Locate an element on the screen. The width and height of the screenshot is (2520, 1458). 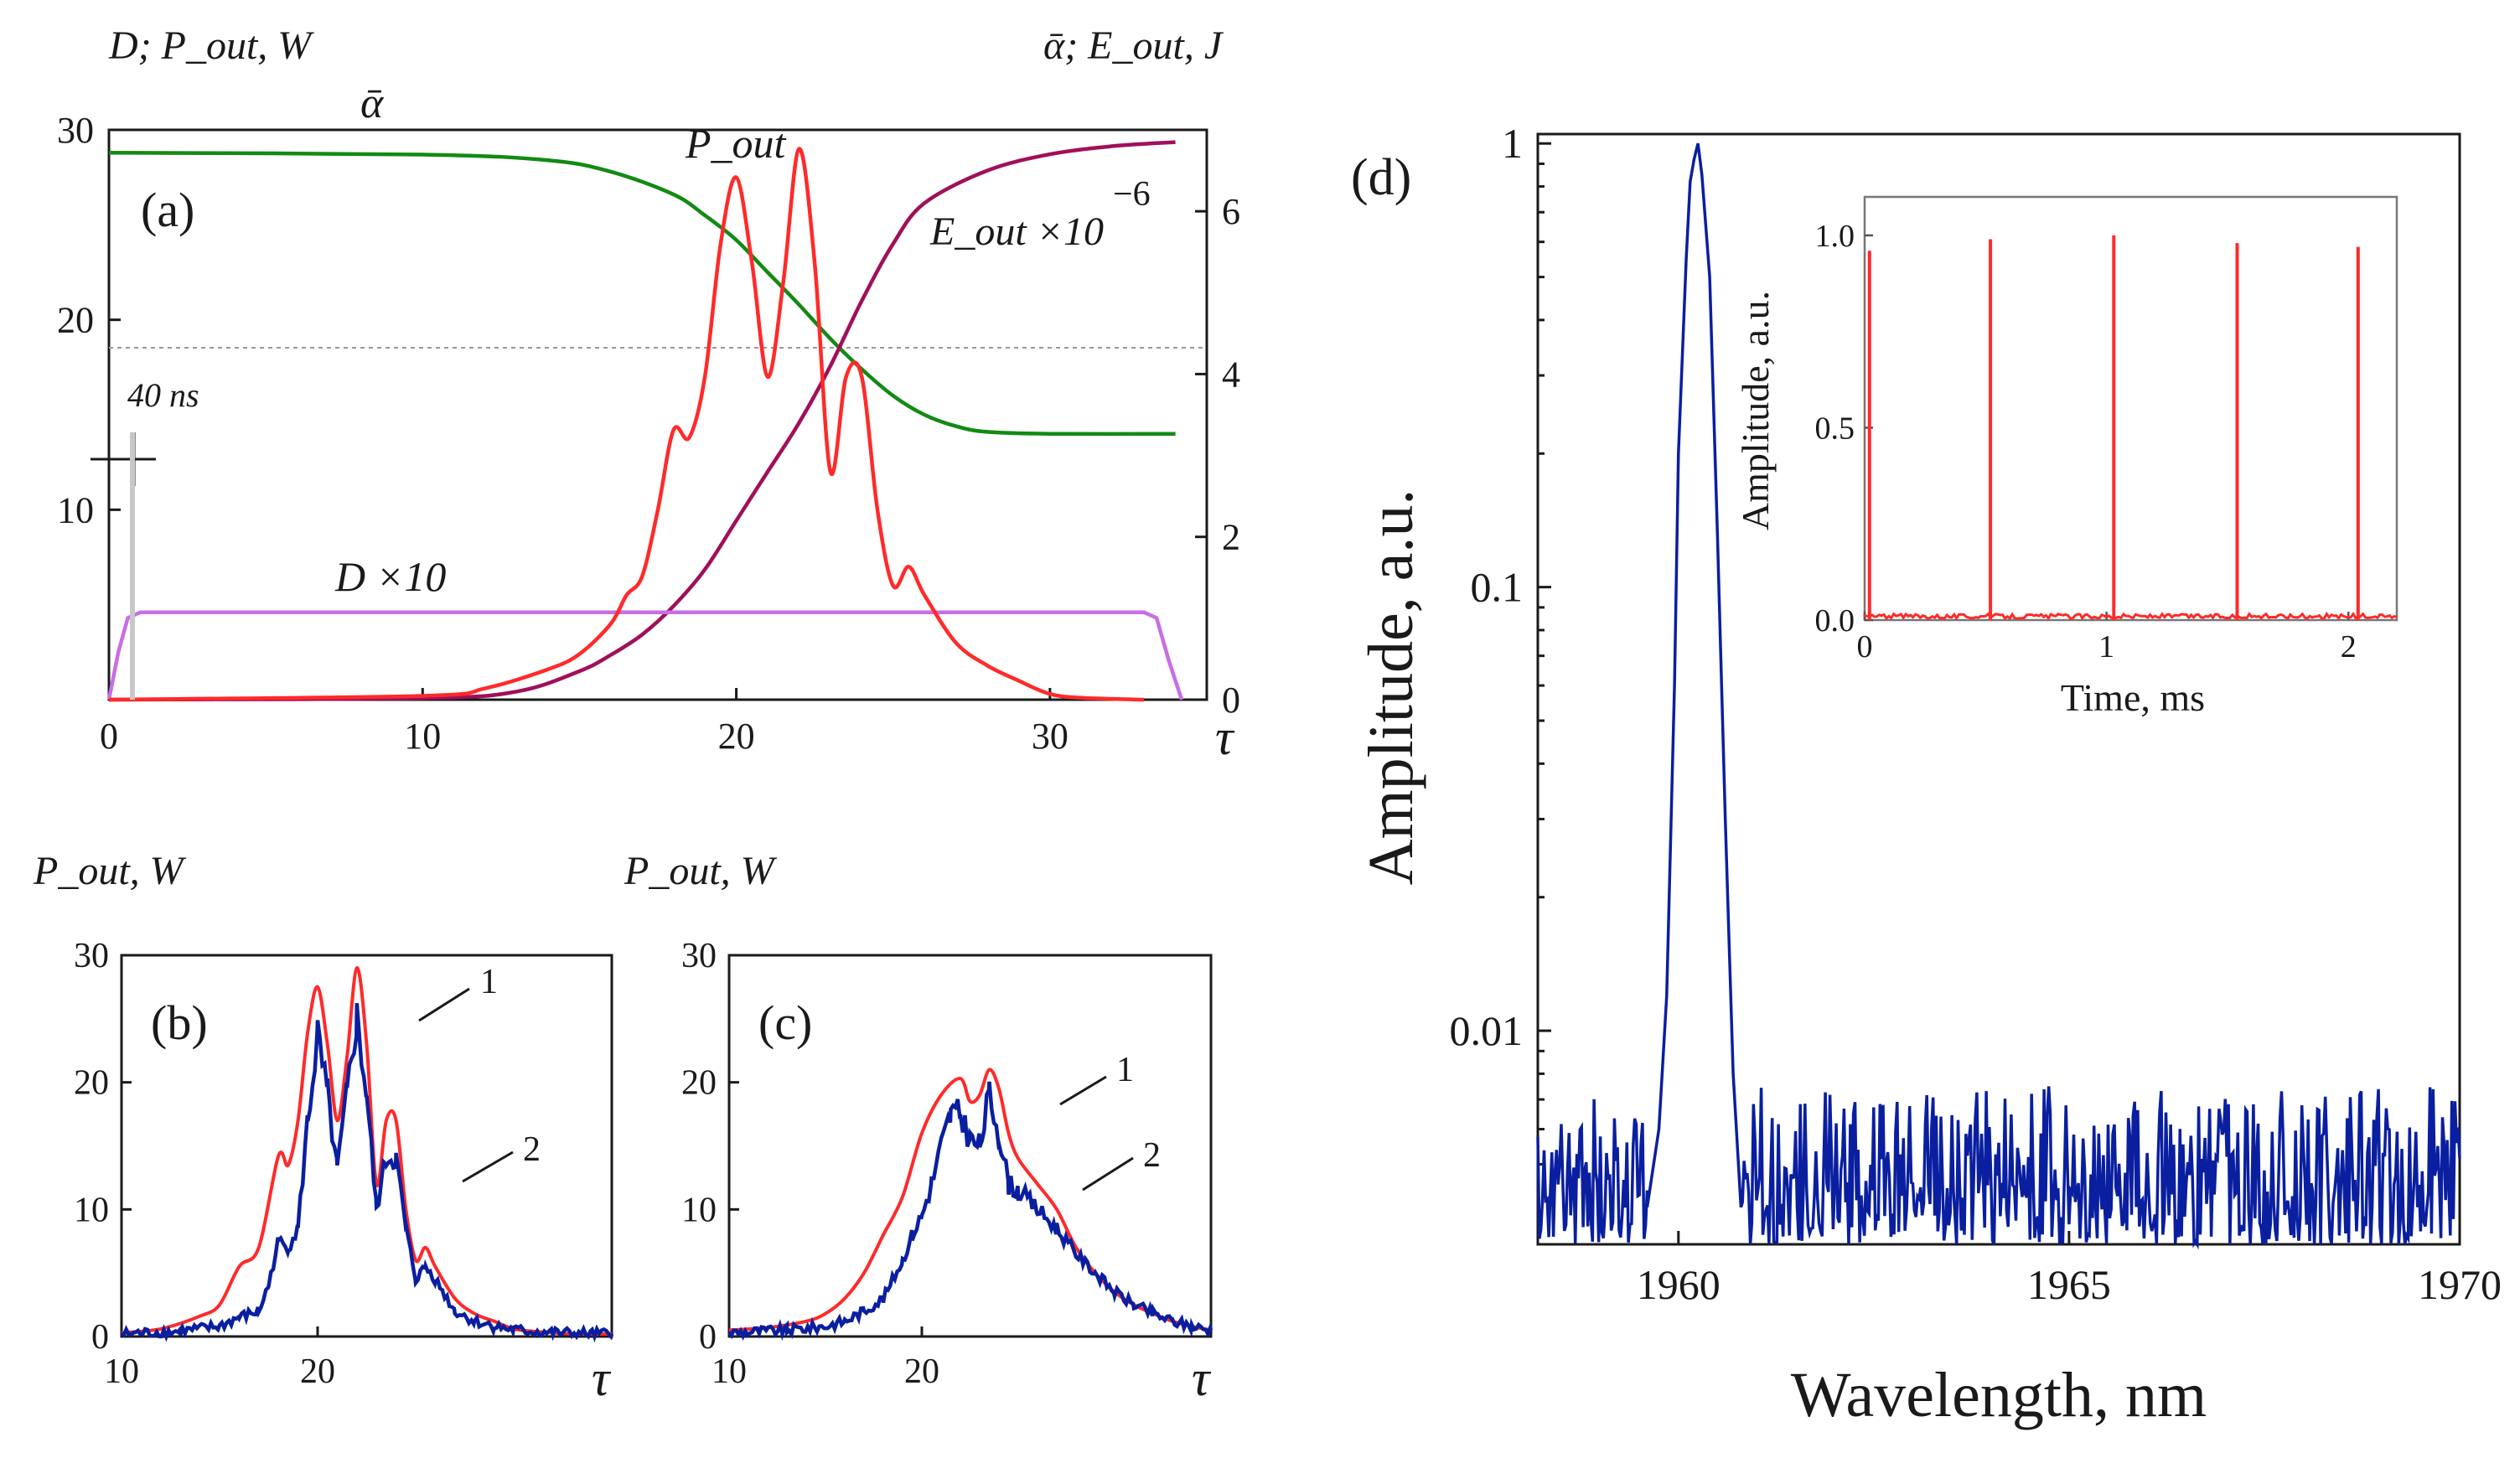
inset-y-tick-label: 0.5 is located at coordinates (1835, 428).